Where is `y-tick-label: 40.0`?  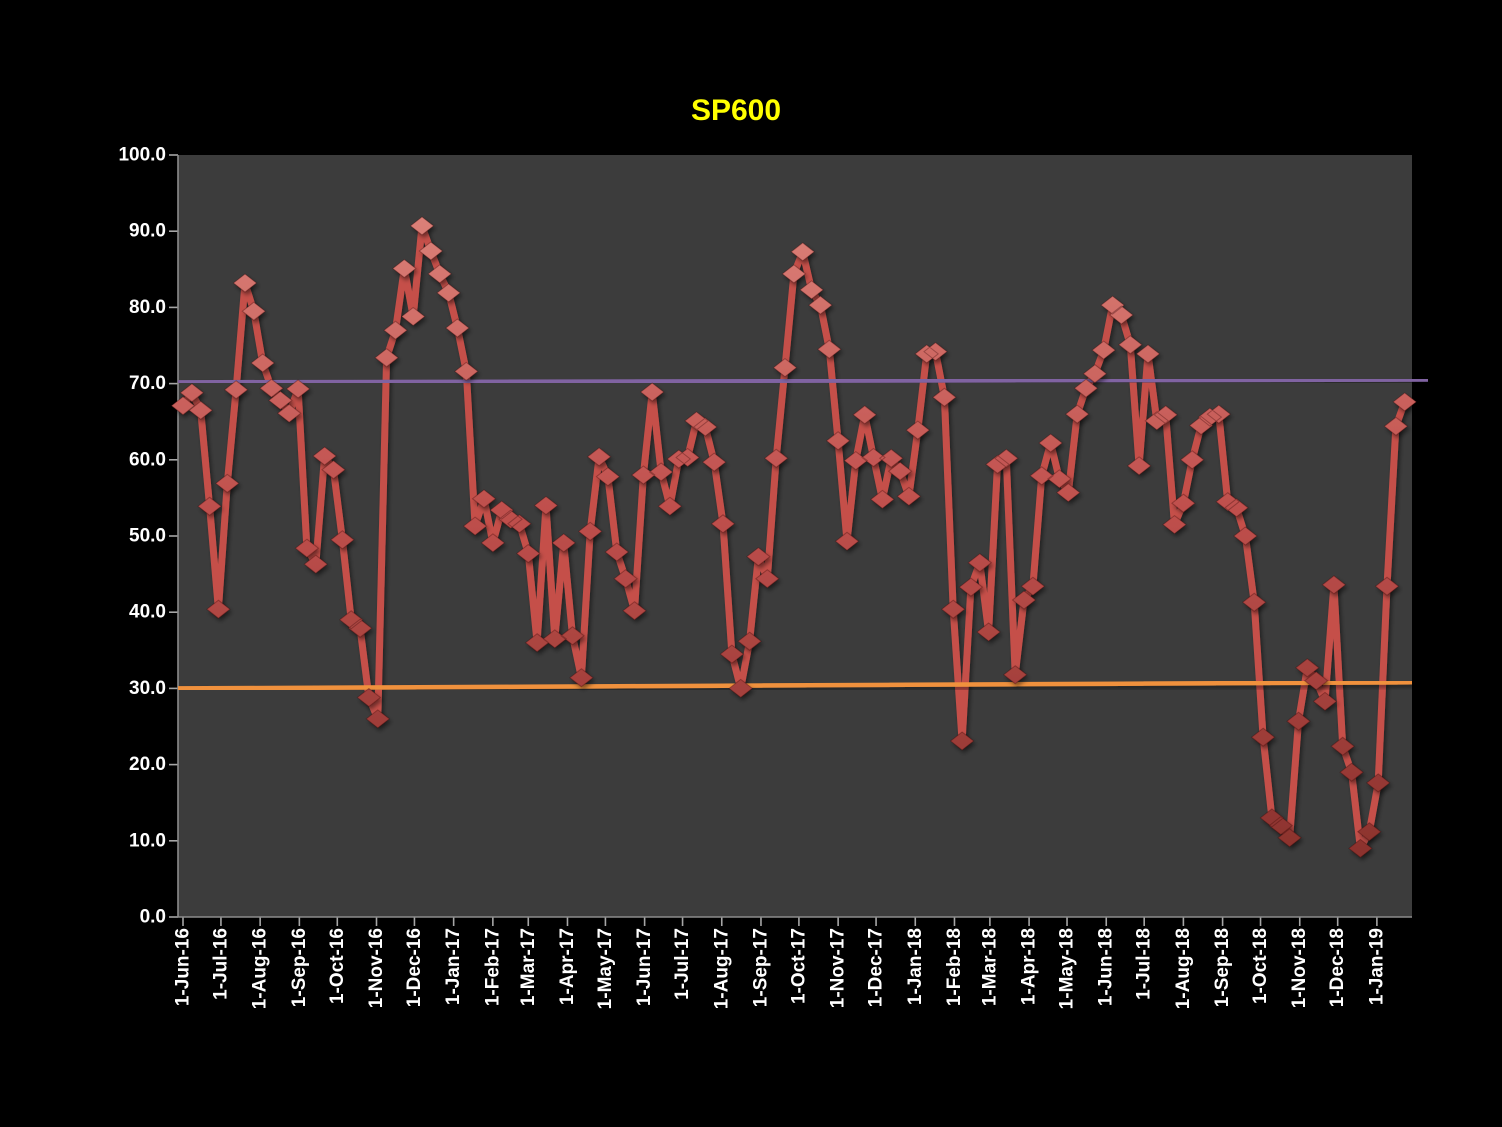 y-tick-label: 40.0 is located at coordinates (147, 612).